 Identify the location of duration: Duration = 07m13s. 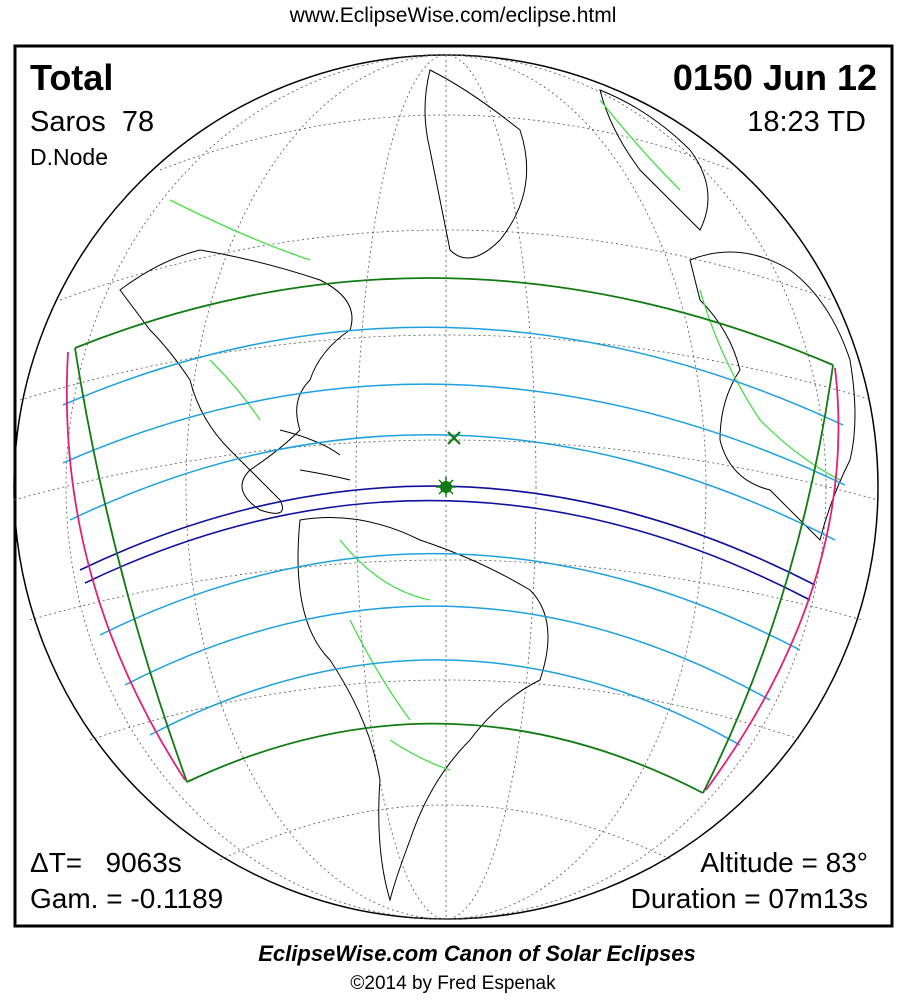
(749, 898).